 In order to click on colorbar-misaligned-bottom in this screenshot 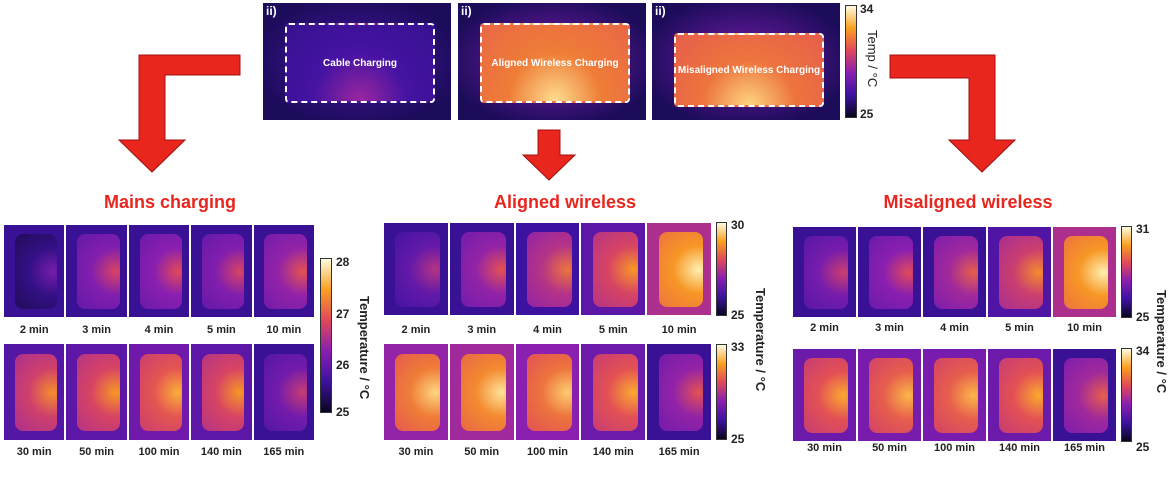, I will do `click(1126, 395)`.